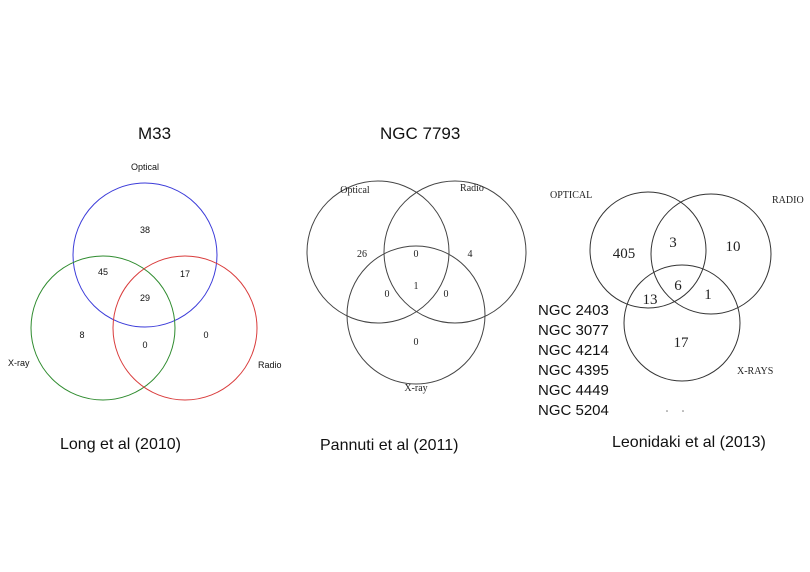 The width and height of the screenshot is (810, 572). I want to click on panel1-caption: Long et al (2010), so click(120, 444).